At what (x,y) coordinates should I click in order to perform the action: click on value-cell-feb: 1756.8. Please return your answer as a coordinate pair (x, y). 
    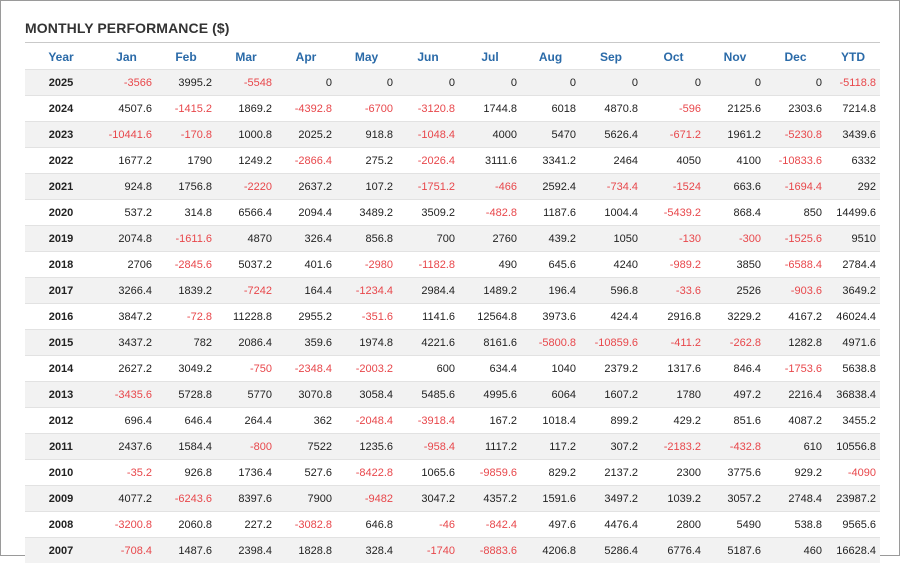
    Looking at the image, I should click on (186, 187).